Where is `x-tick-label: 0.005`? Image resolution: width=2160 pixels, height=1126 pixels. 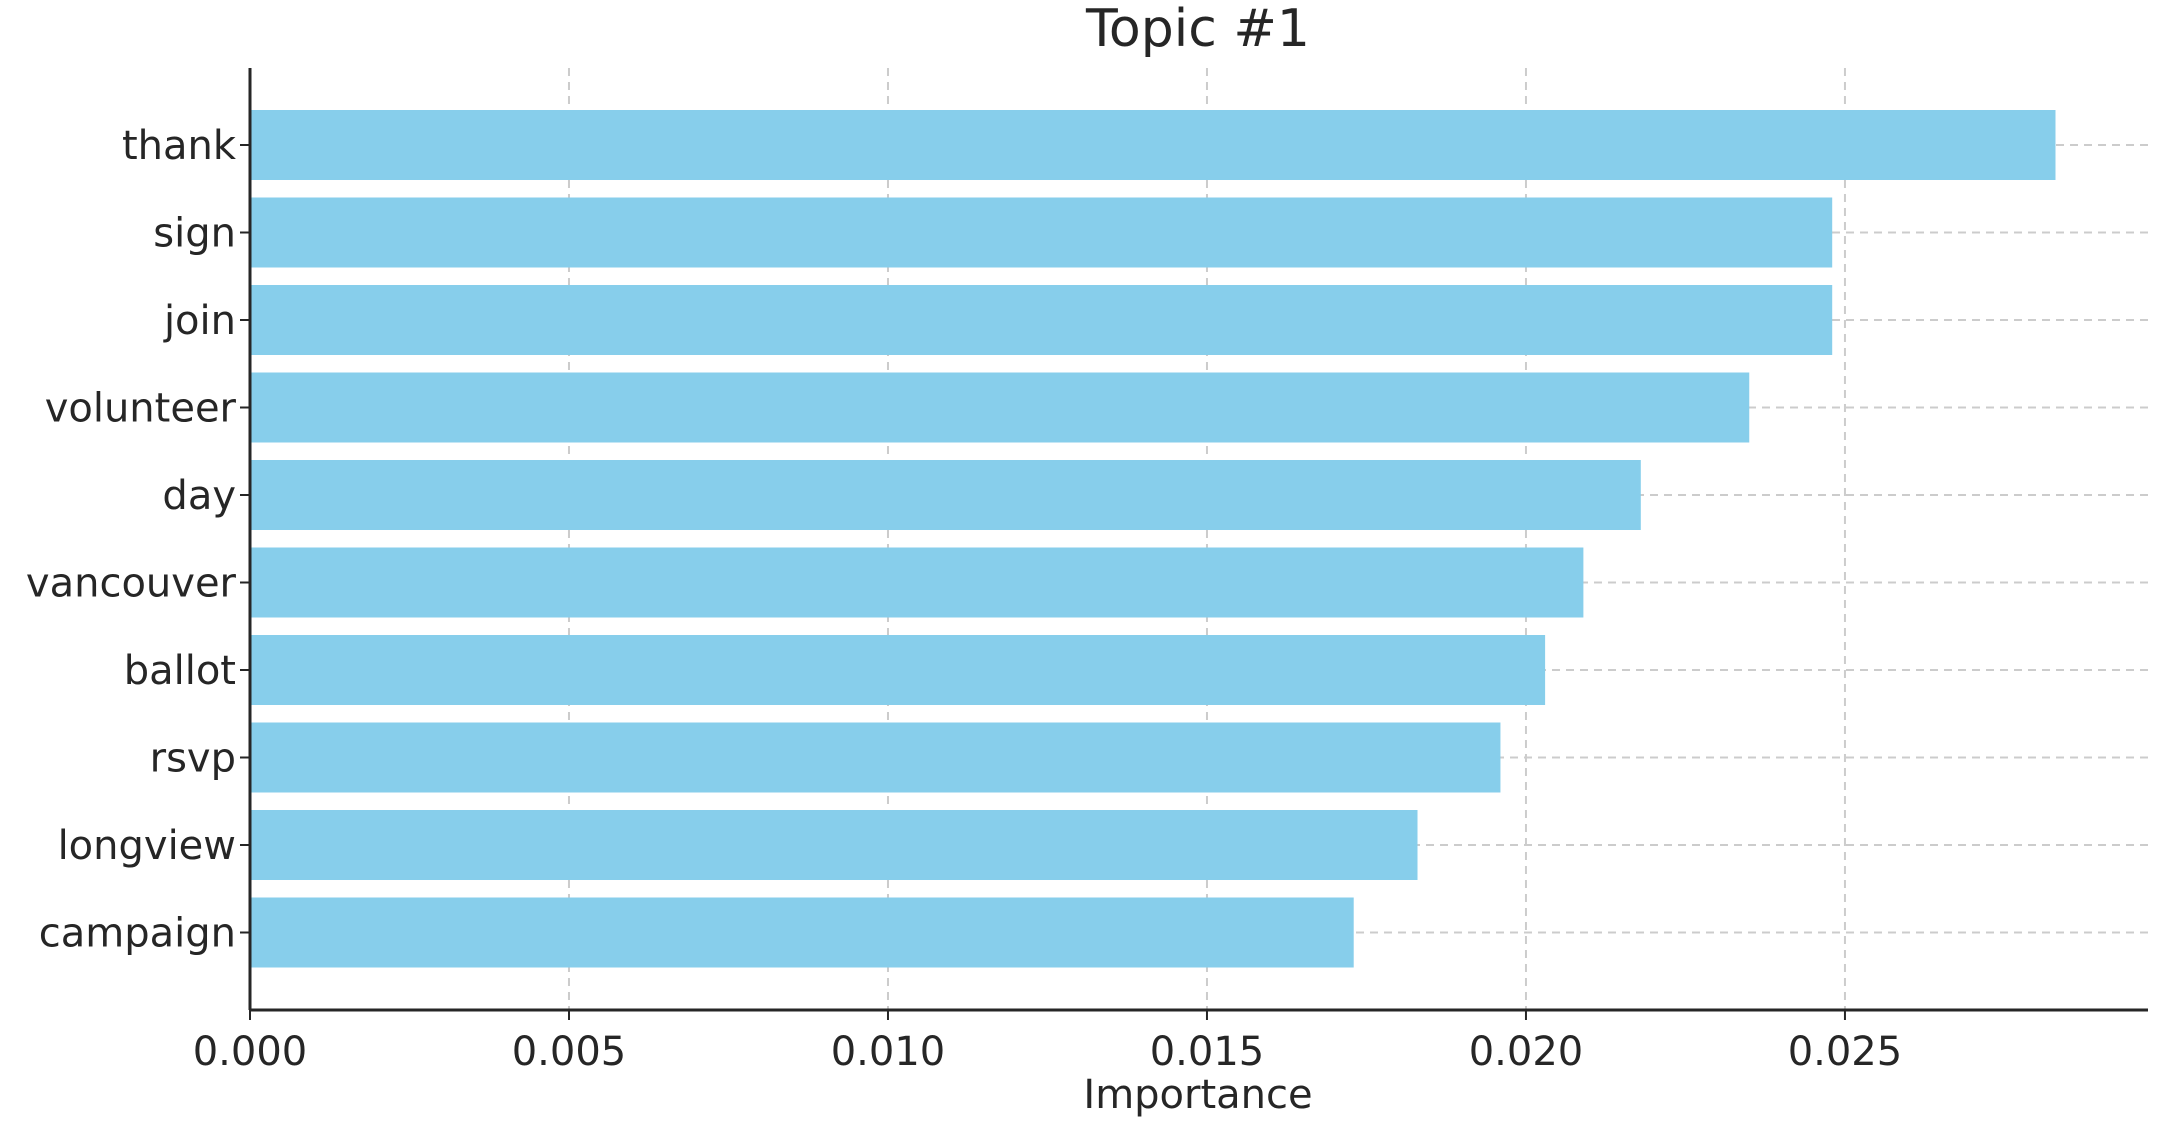
x-tick-label: 0.005 is located at coordinates (569, 1052).